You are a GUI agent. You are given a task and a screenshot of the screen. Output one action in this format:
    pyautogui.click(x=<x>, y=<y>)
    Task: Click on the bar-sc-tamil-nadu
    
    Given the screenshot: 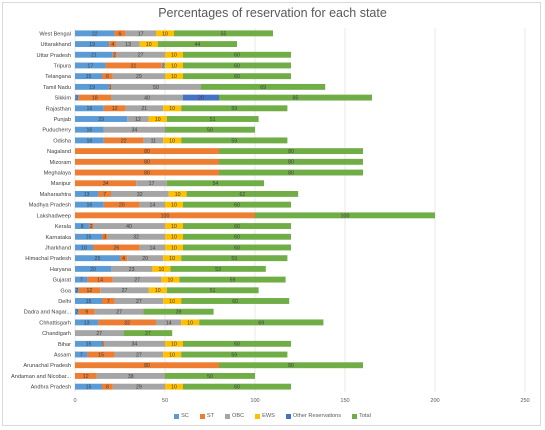 What is the action you would take?
    pyautogui.click(x=92, y=86)
    